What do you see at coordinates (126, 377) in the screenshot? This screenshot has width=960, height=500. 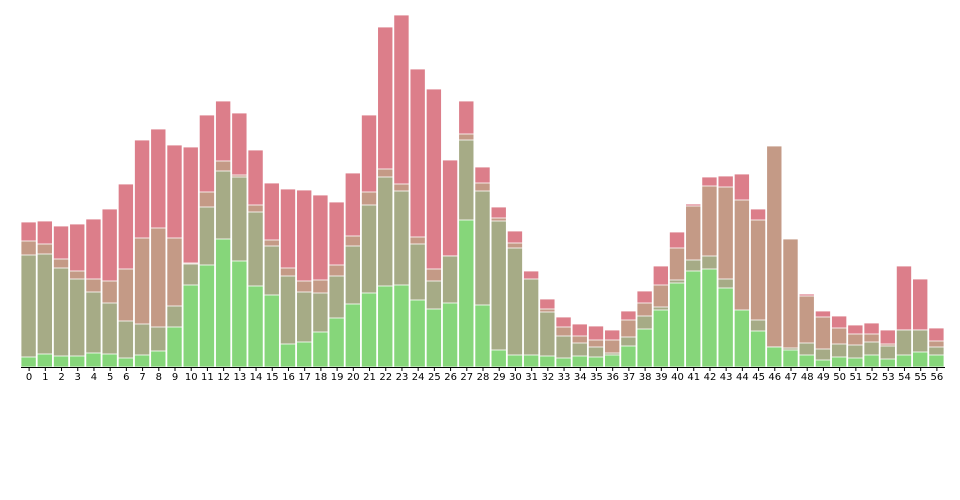 I see `x-tick-label-6: 6` at bounding box center [126, 377].